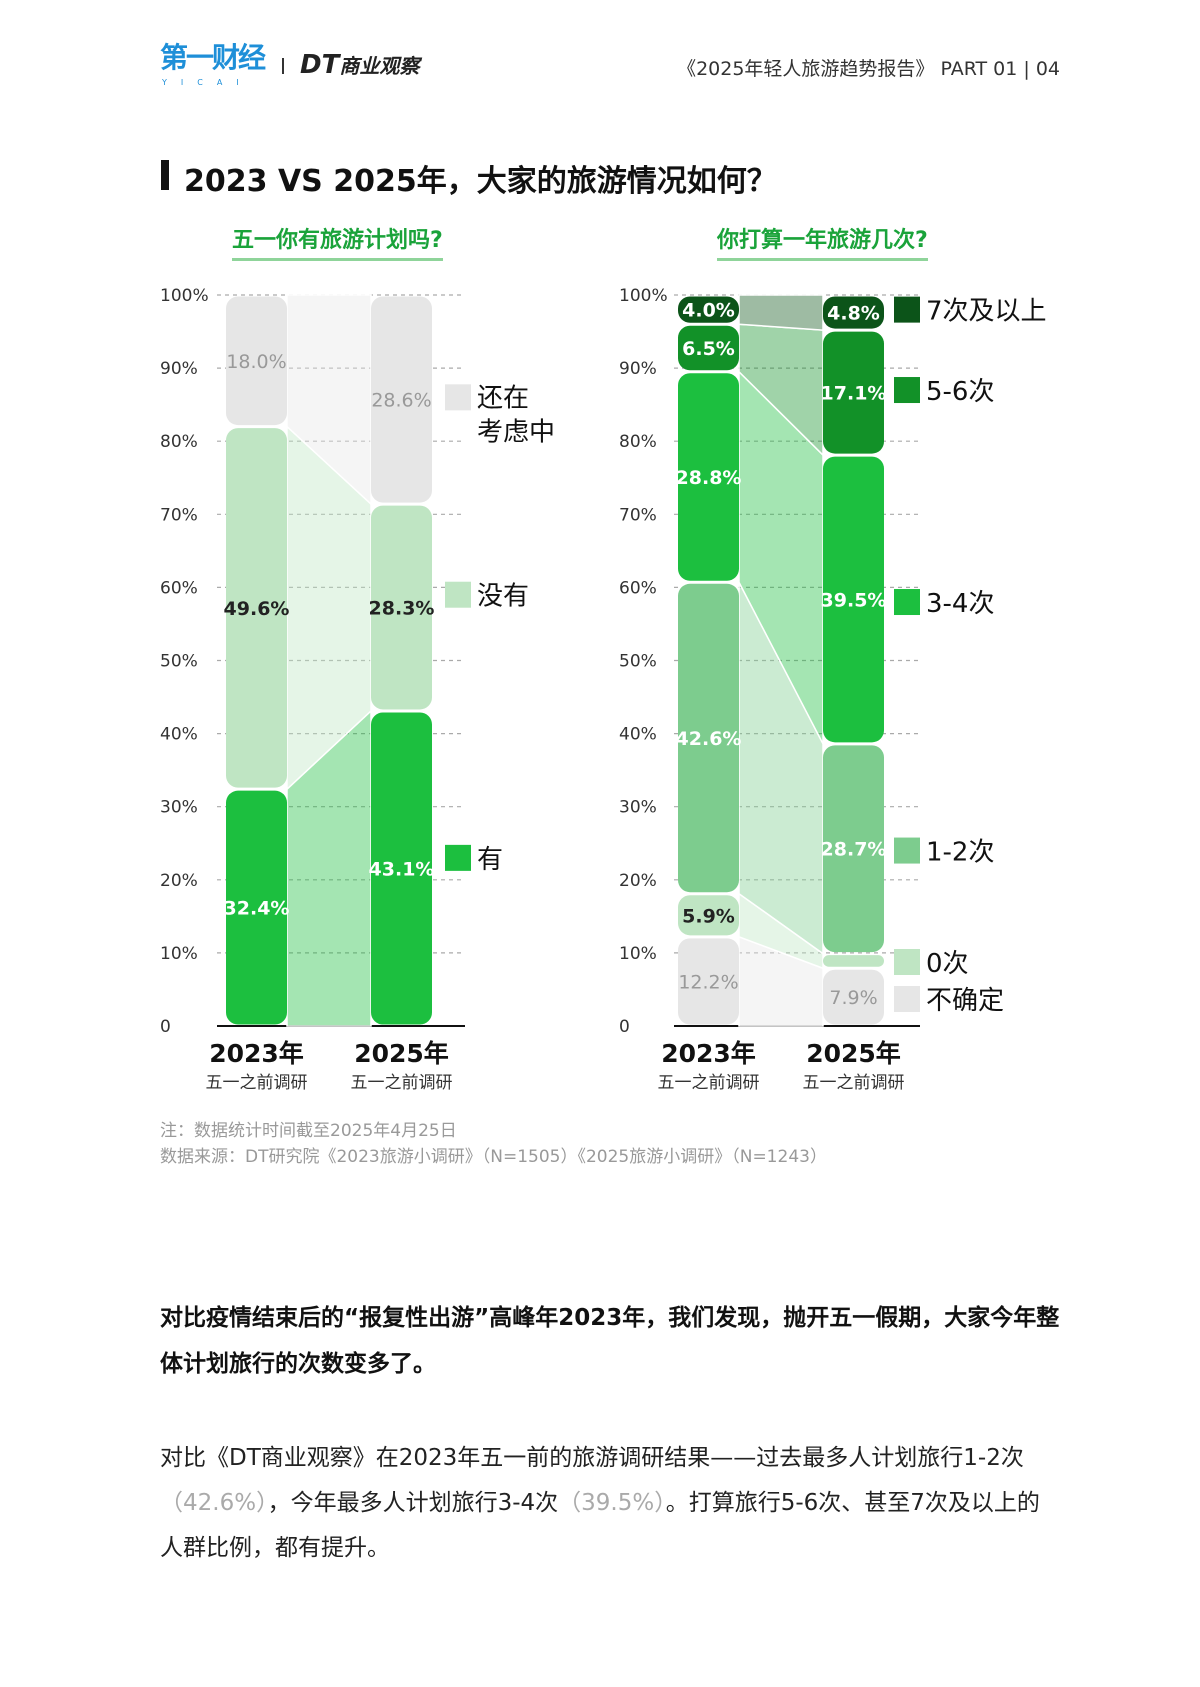 The width and height of the screenshot is (1200, 1687). I want to click on text: ，今年最多人计划旅行3-4次, so click(413, 1503).